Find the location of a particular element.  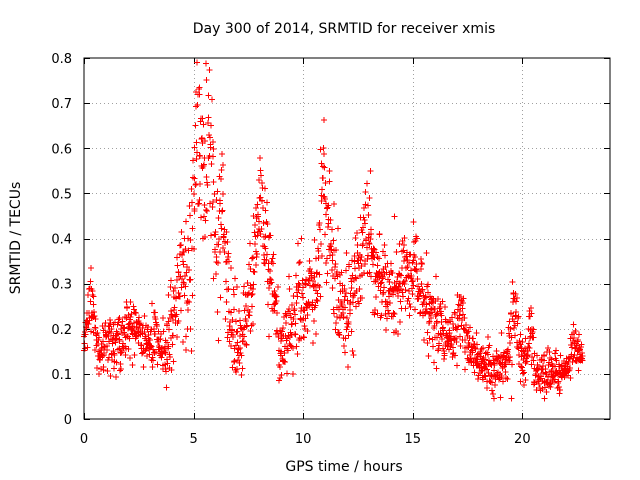

y-tick-label: 0.1 is located at coordinates (61, 375).